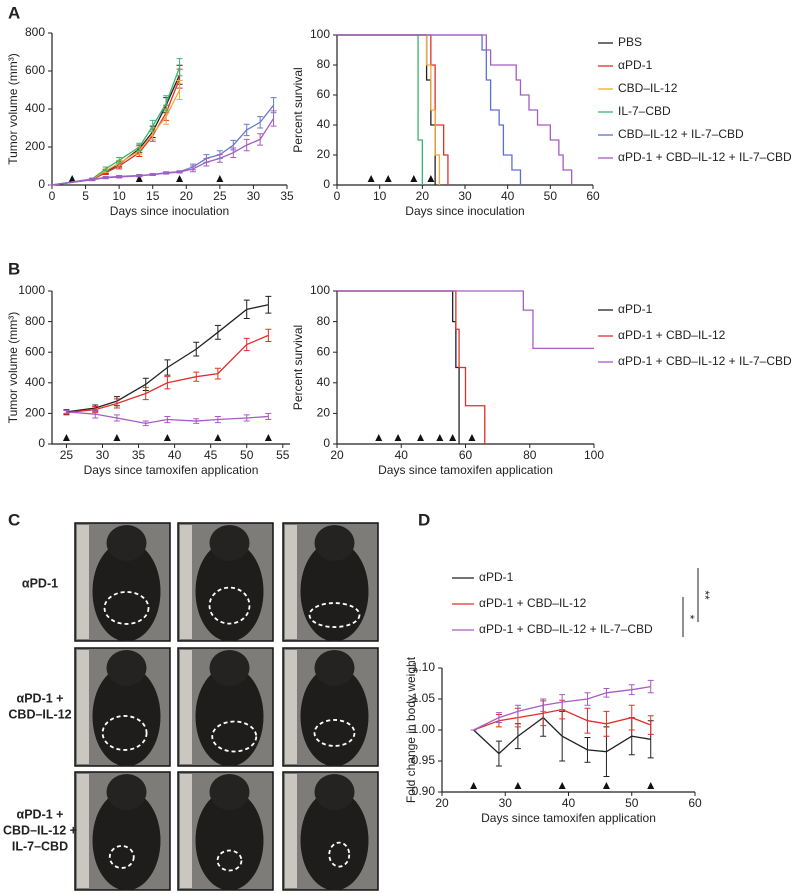 Image resolution: width=800 pixels, height=894 pixels. What do you see at coordinates (705, 157) in the screenshot?
I see `legend-label: αPD-1 + CBD–IL-12 + IL-7–CBD` at bounding box center [705, 157].